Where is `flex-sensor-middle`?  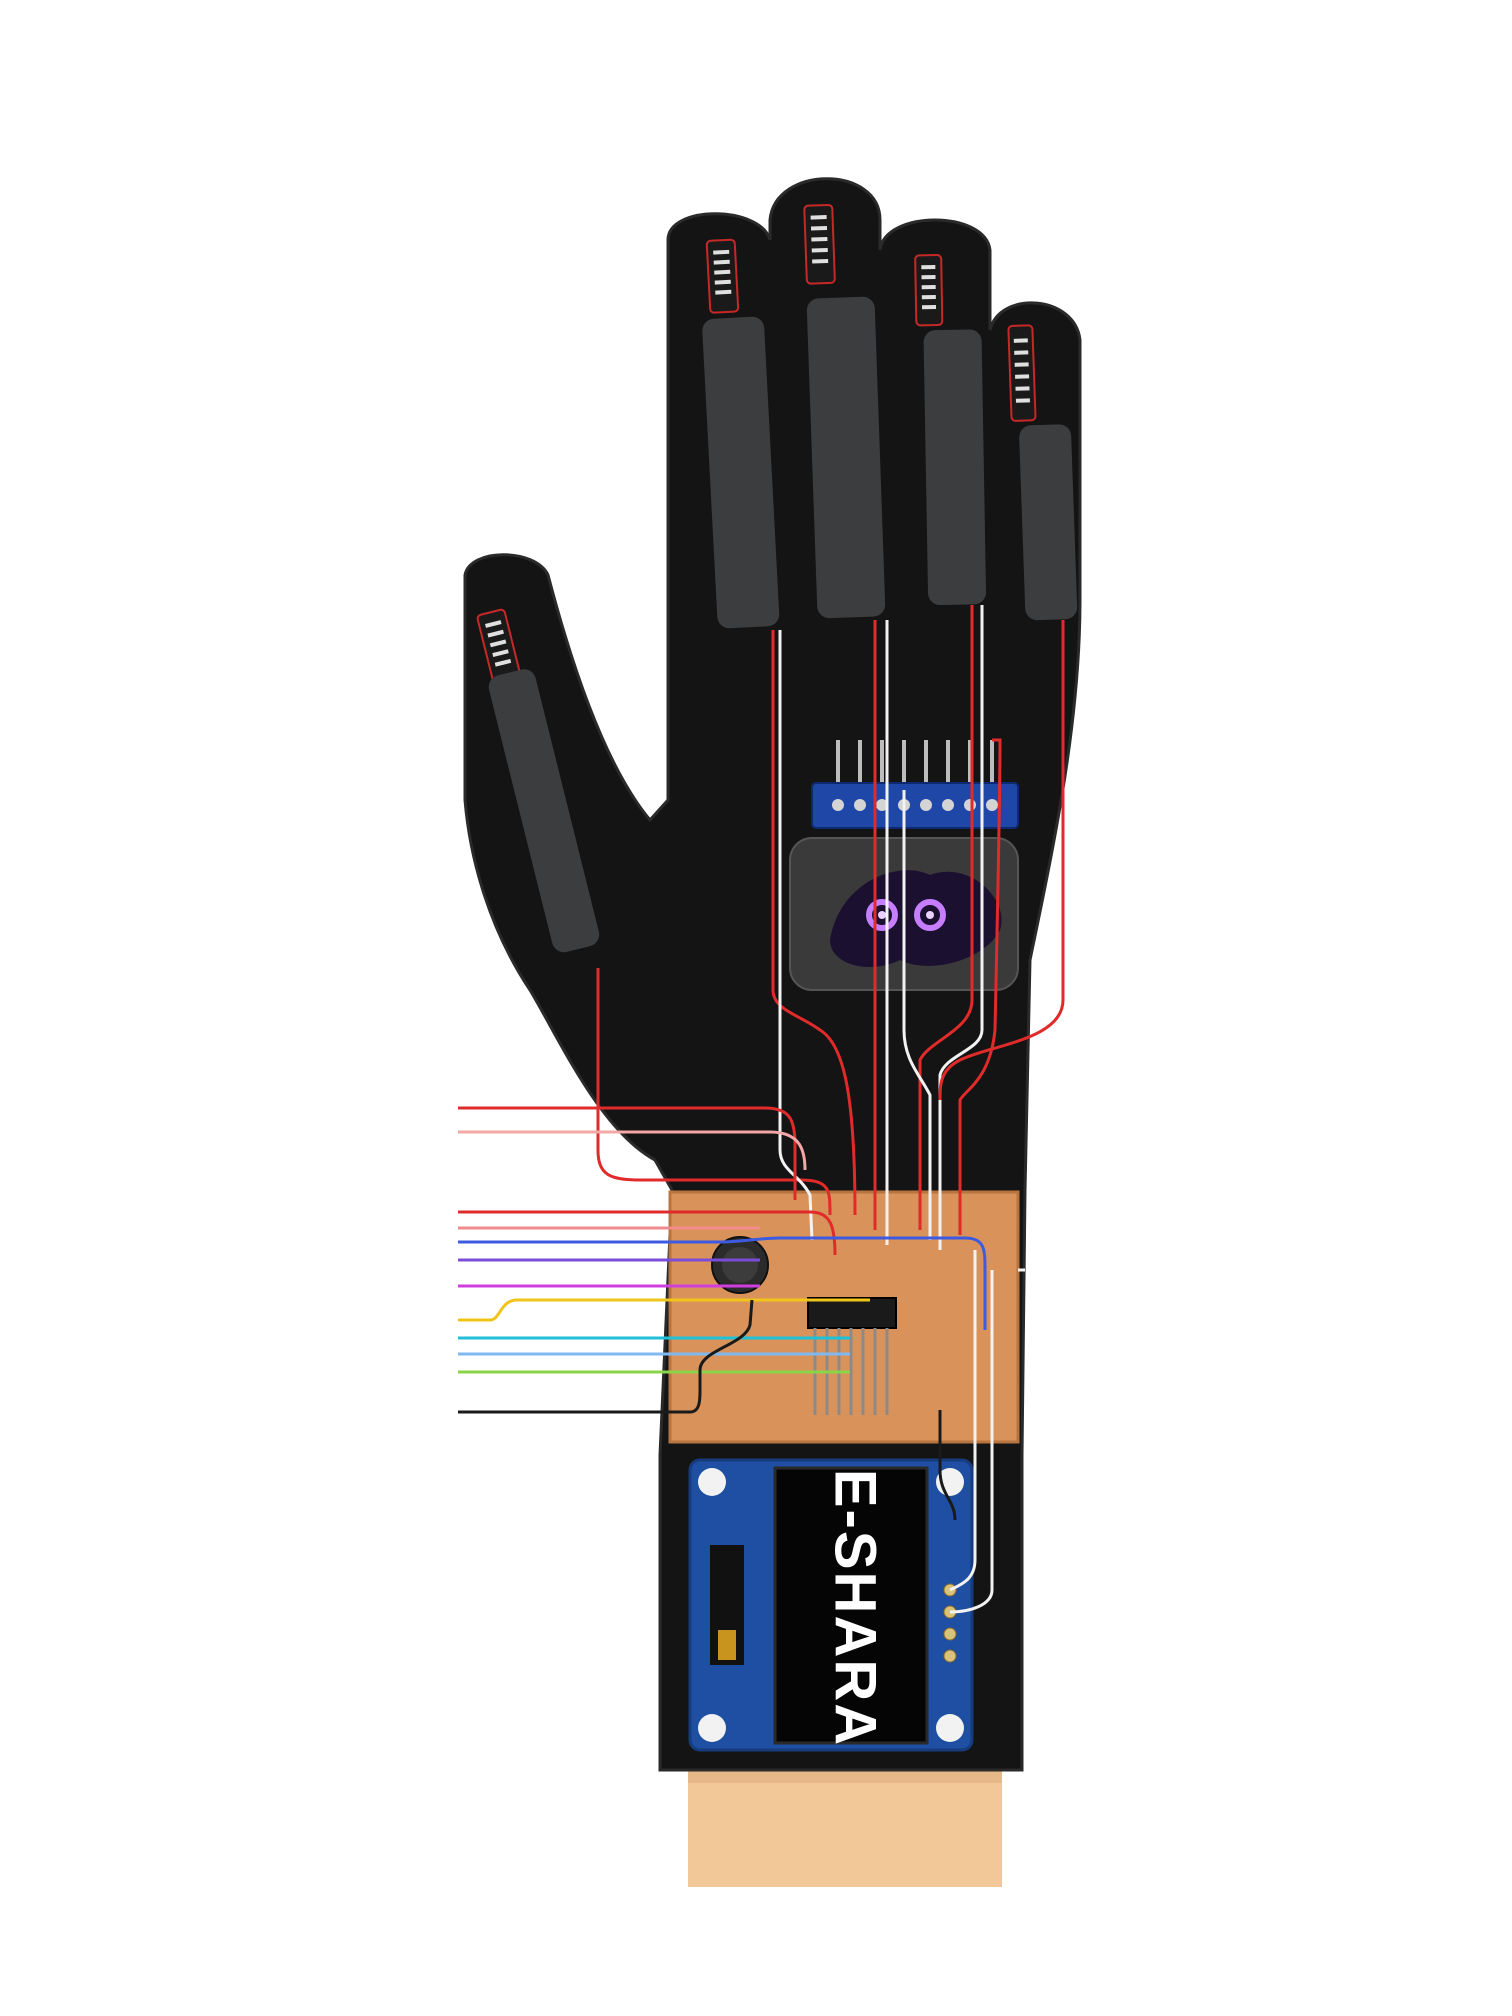 flex-sensor-middle is located at coordinates (844, 411).